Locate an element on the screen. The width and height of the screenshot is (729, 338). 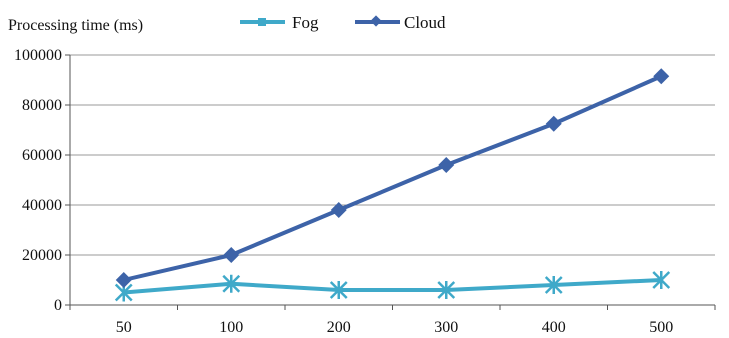
y-tick-label: 0 is located at coordinates (58, 305).